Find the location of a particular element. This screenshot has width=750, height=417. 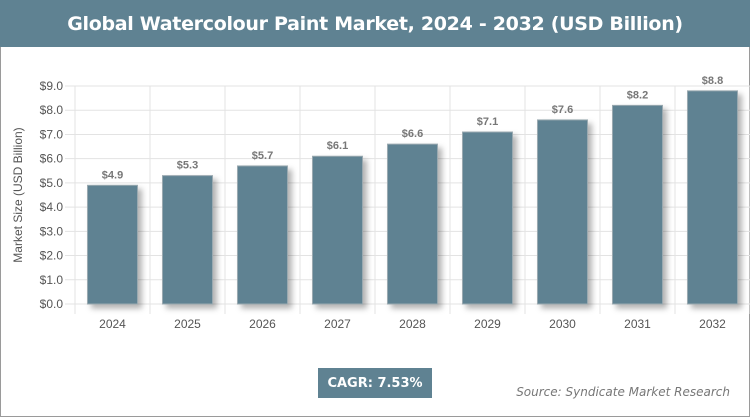

x-tick-label: 2025 is located at coordinates (187, 324).